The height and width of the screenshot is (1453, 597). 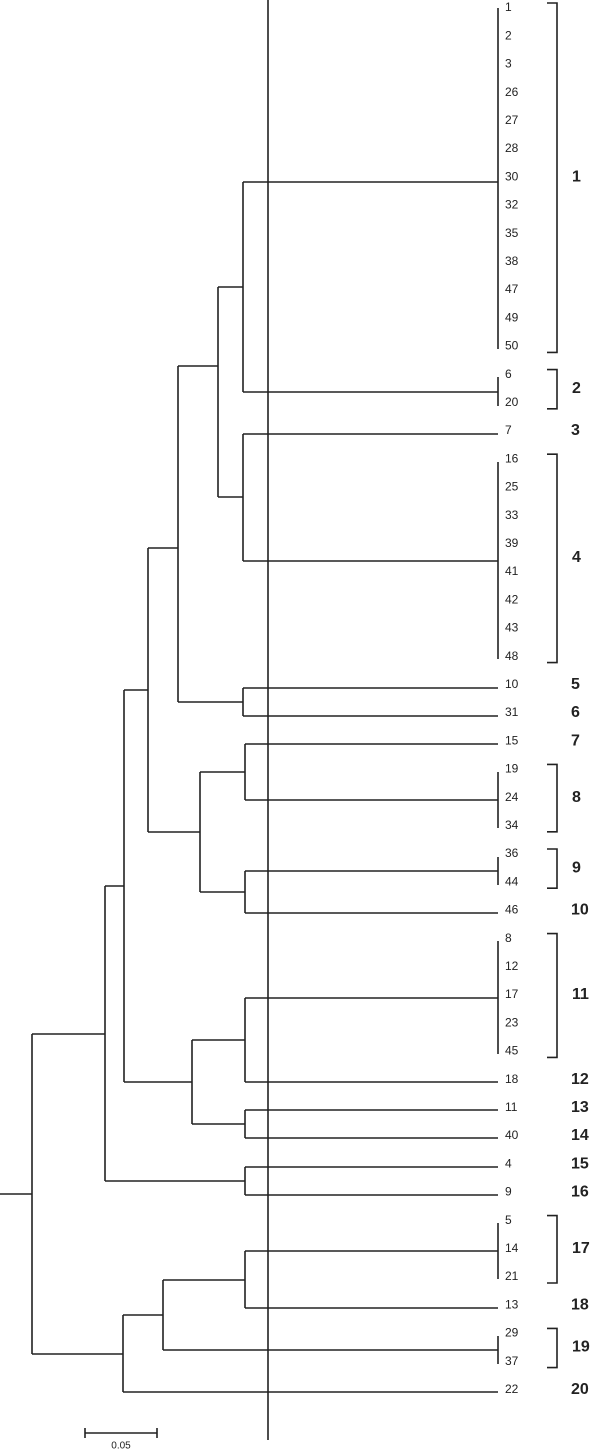 What do you see at coordinates (512, 740) in the screenshot?
I see `leaf-label: 15` at bounding box center [512, 740].